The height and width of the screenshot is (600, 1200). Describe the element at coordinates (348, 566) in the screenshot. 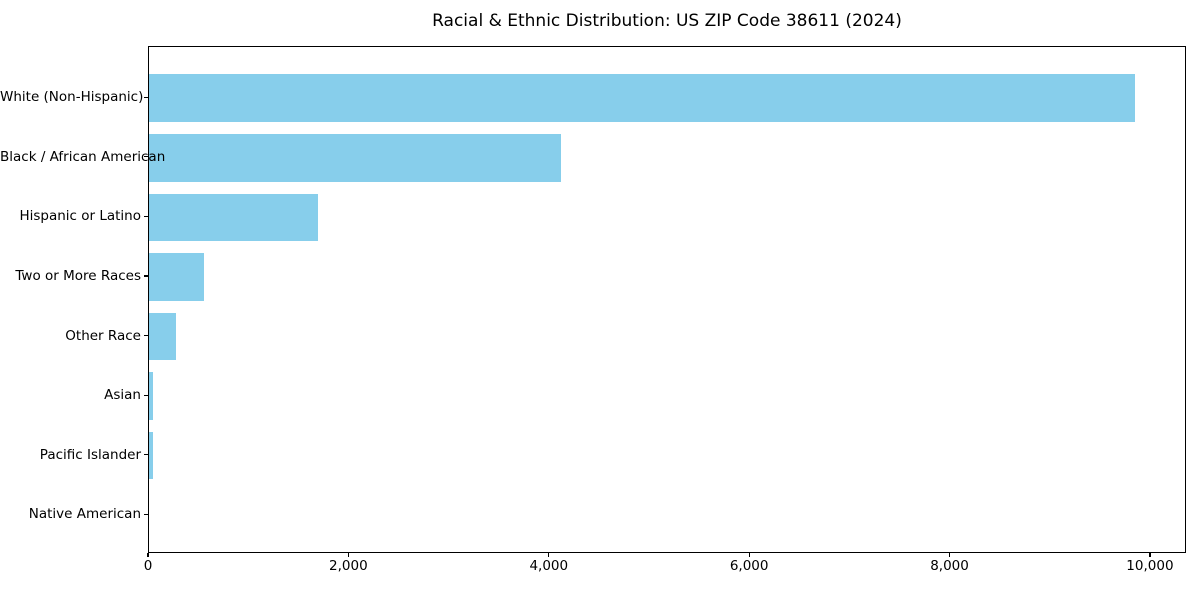

I see `x-tick-label: 2,000` at that location.